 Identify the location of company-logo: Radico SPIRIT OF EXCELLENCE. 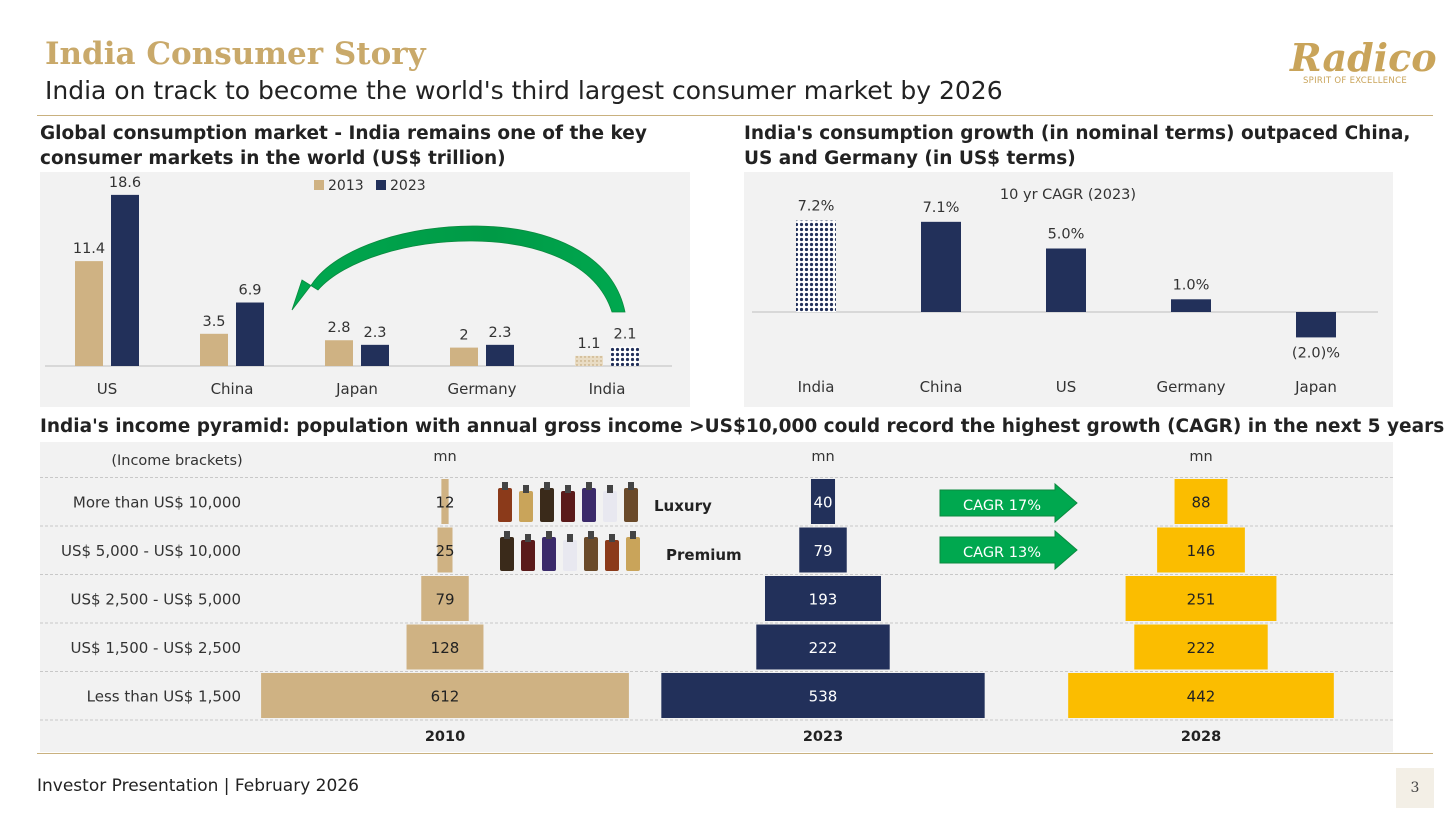
(1363, 62).